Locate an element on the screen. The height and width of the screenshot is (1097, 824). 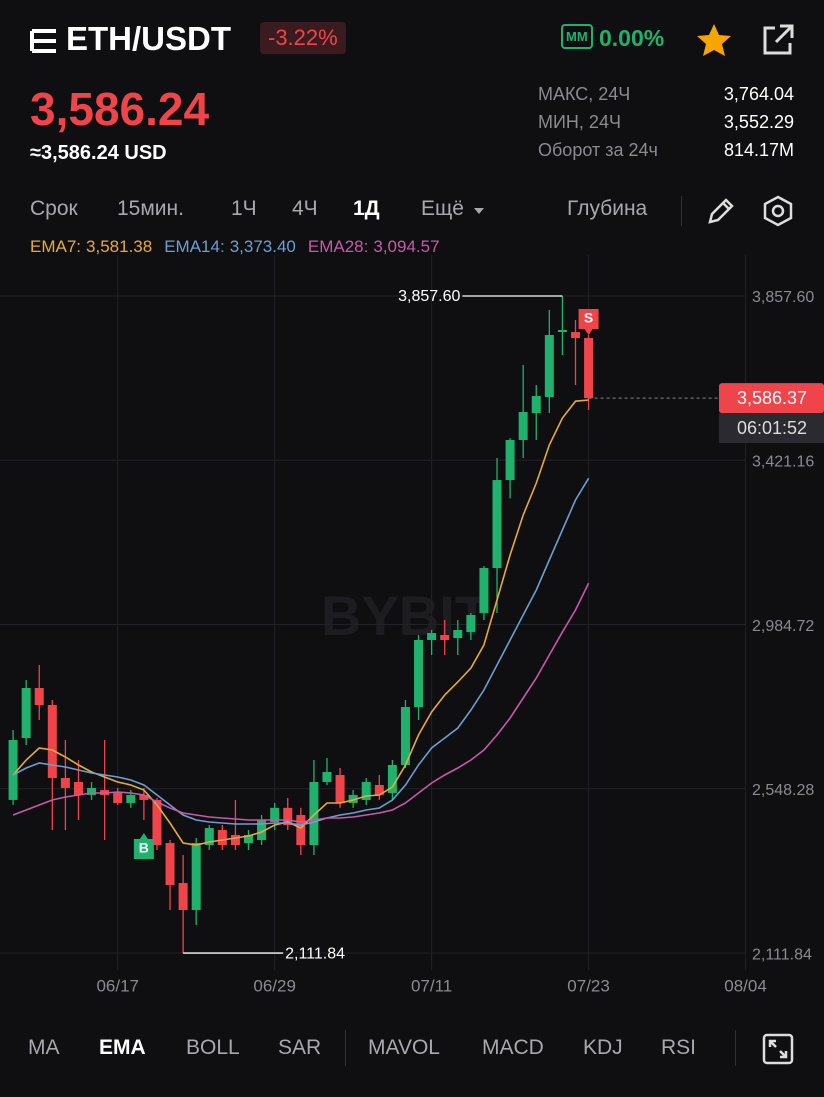
legend-name: EMA14: is located at coordinates (194, 246).